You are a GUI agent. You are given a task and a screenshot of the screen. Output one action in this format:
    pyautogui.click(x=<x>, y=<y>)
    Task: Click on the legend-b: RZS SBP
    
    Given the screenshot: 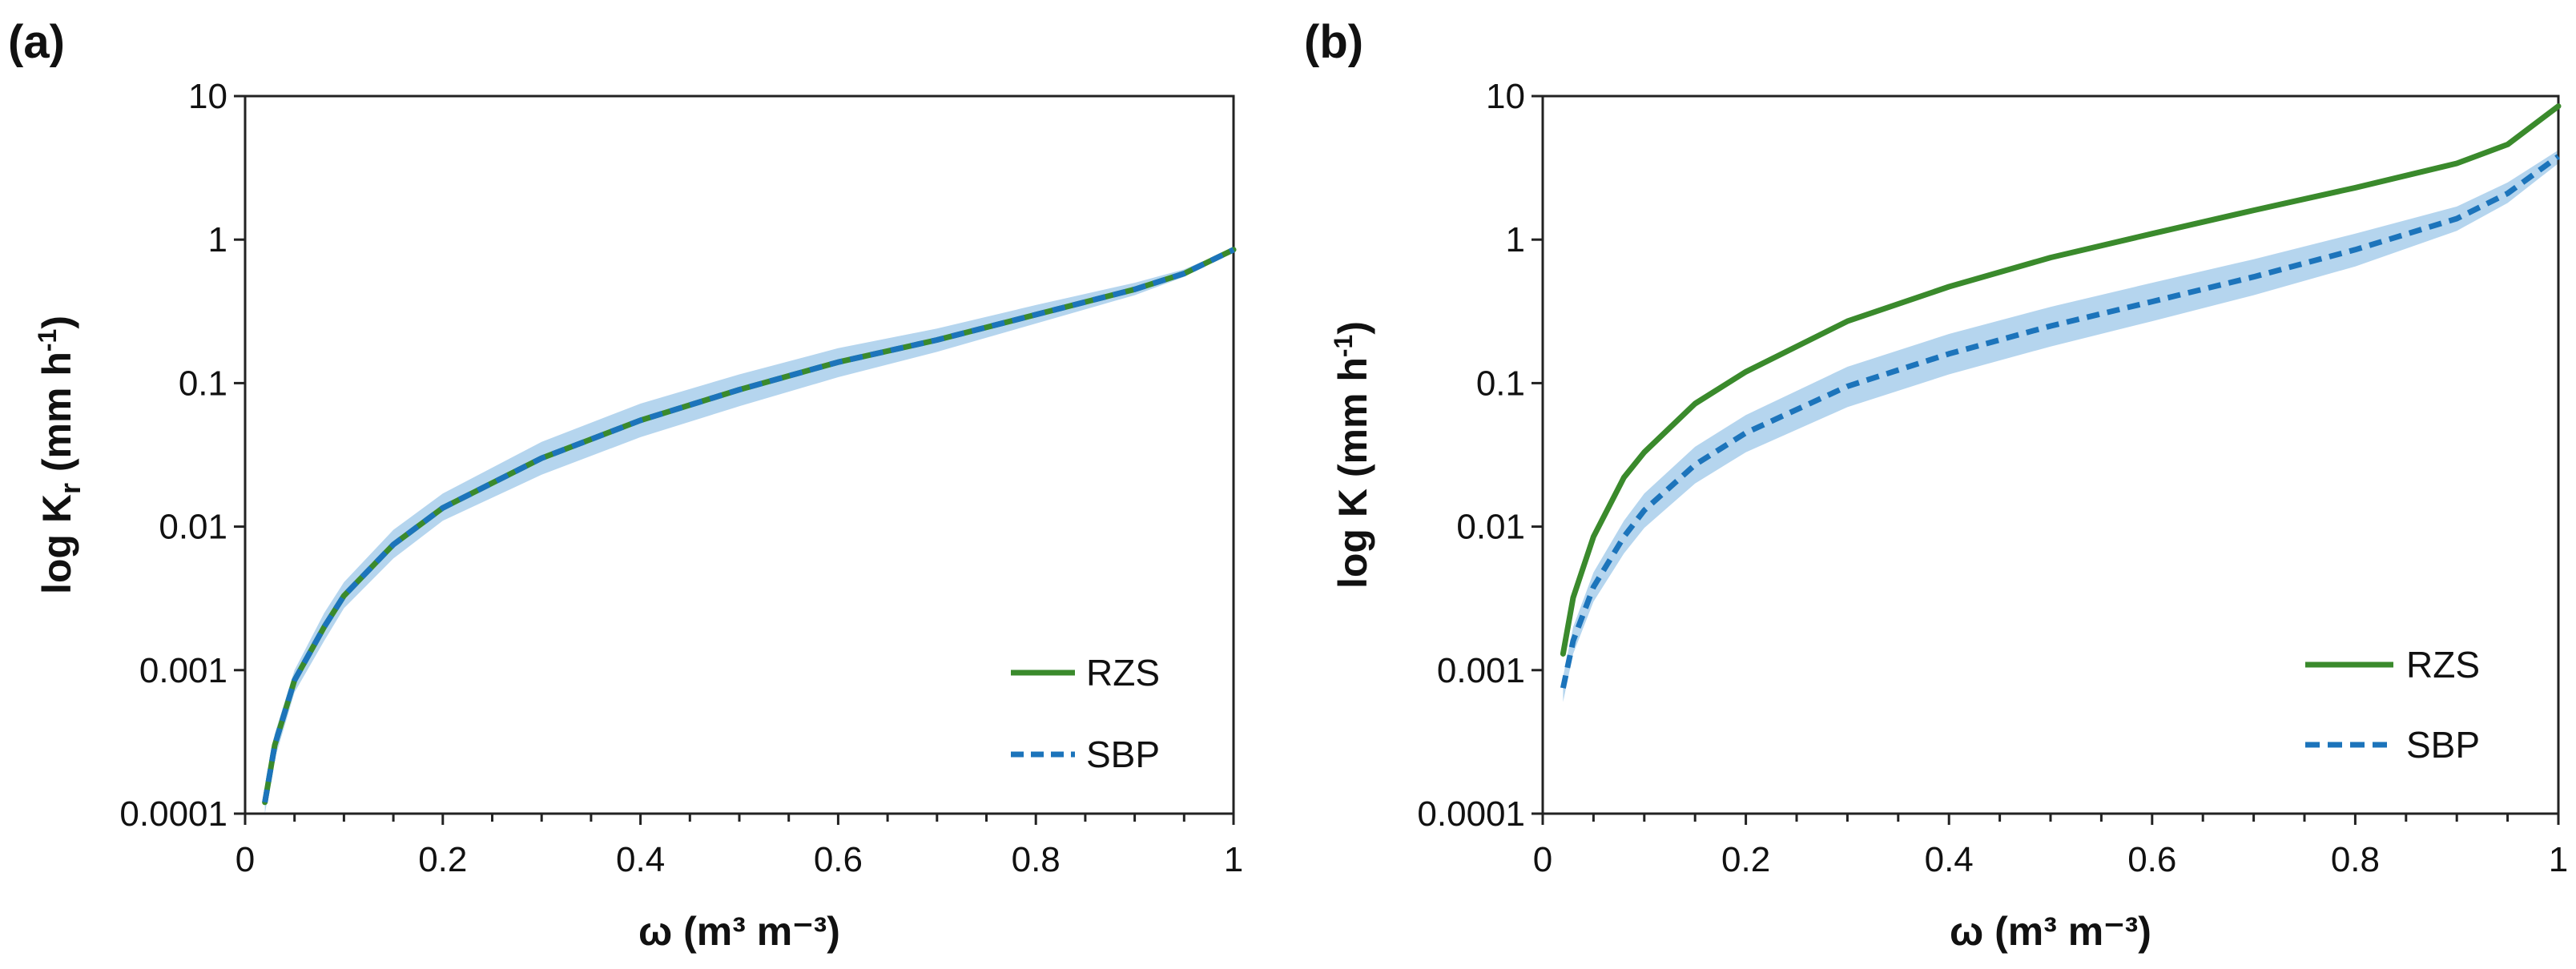 What is the action you would take?
    pyautogui.click(x=2392, y=705)
    